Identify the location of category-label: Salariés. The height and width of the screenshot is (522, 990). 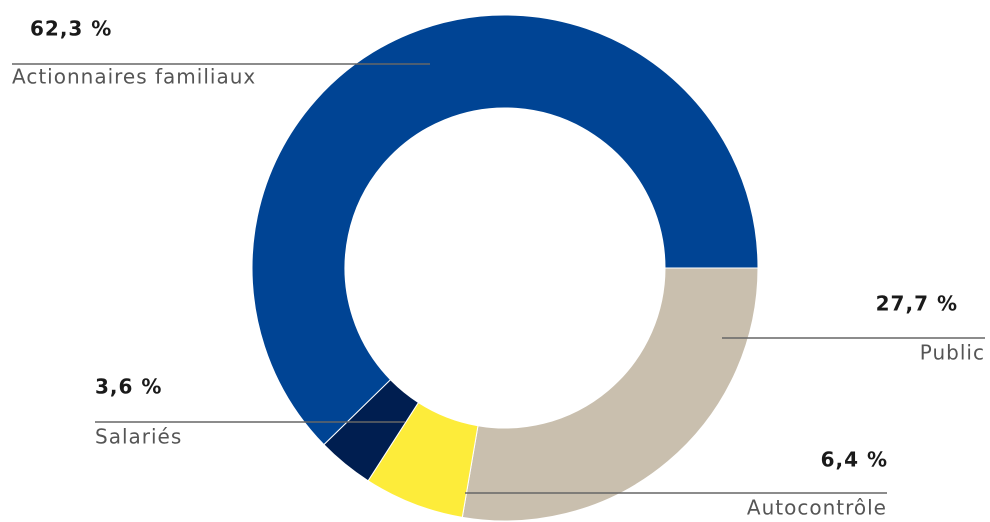
(138, 437).